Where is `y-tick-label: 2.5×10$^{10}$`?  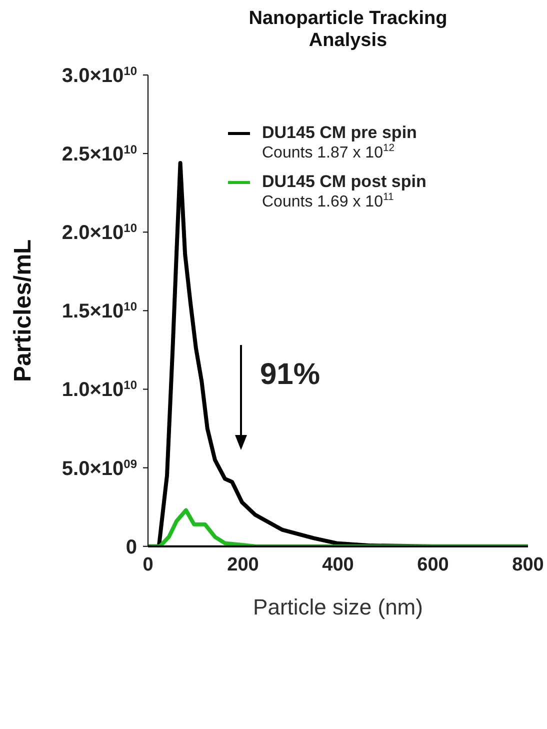
y-tick-label: 2.5×10$^{10}$ is located at coordinates (100, 154).